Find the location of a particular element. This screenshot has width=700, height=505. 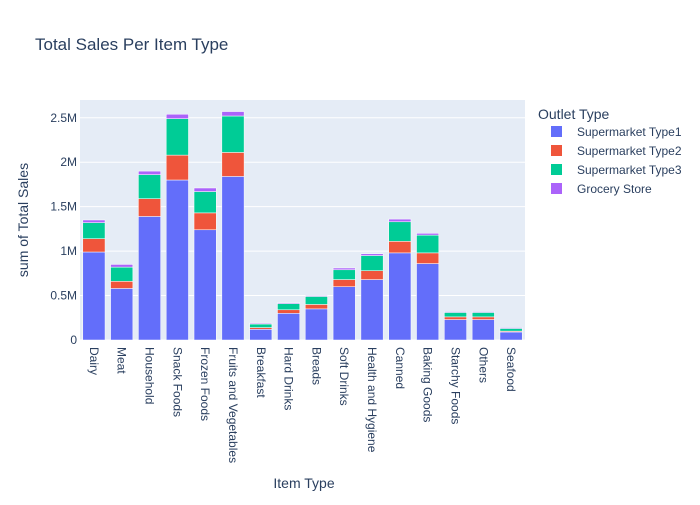

legend-item: Supermarket Type3 is located at coordinates (616, 170).